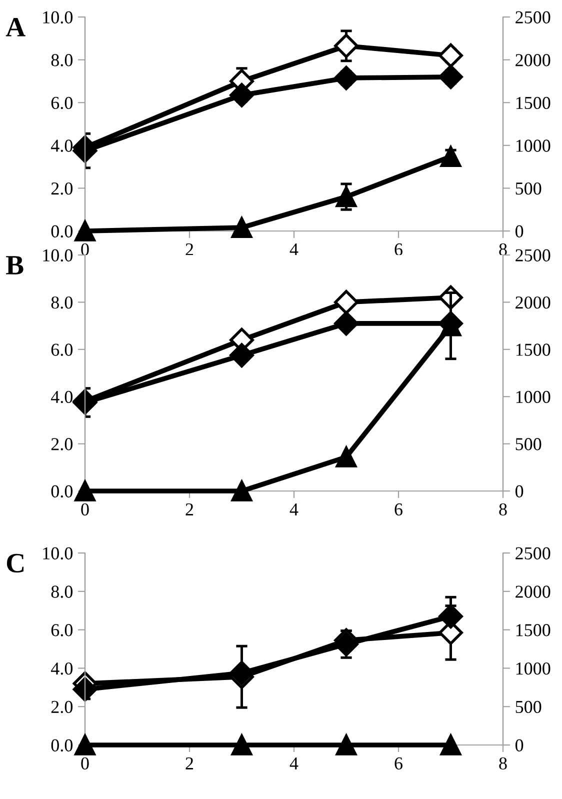 This screenshot has width=562, height=799. What do you see at coordinates (16, 27) in the screenshot?
I see `chart-title: A` at bounding box center [16, 27].